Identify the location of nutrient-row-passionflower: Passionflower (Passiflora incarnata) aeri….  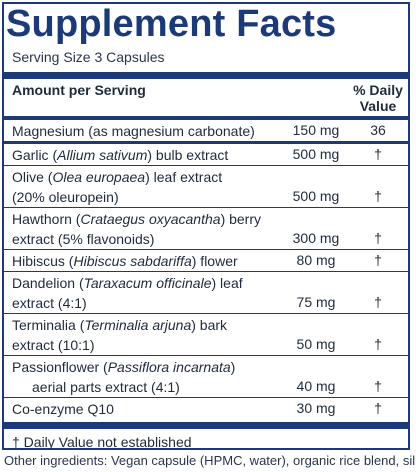
(206, 377).